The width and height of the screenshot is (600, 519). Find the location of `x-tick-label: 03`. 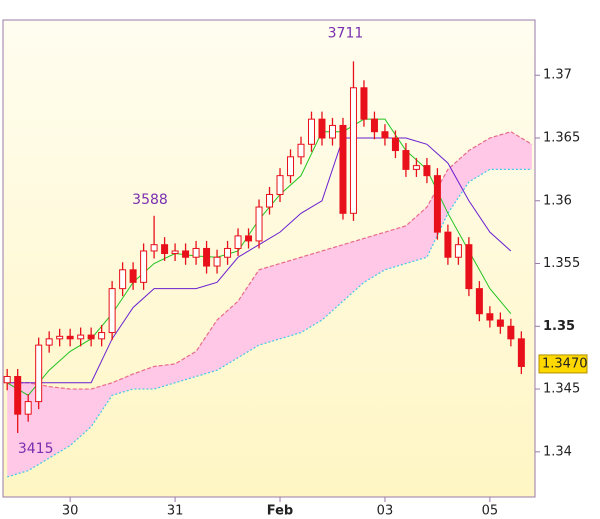

x-tick-label: 03 is located at coordinates (385, 511).